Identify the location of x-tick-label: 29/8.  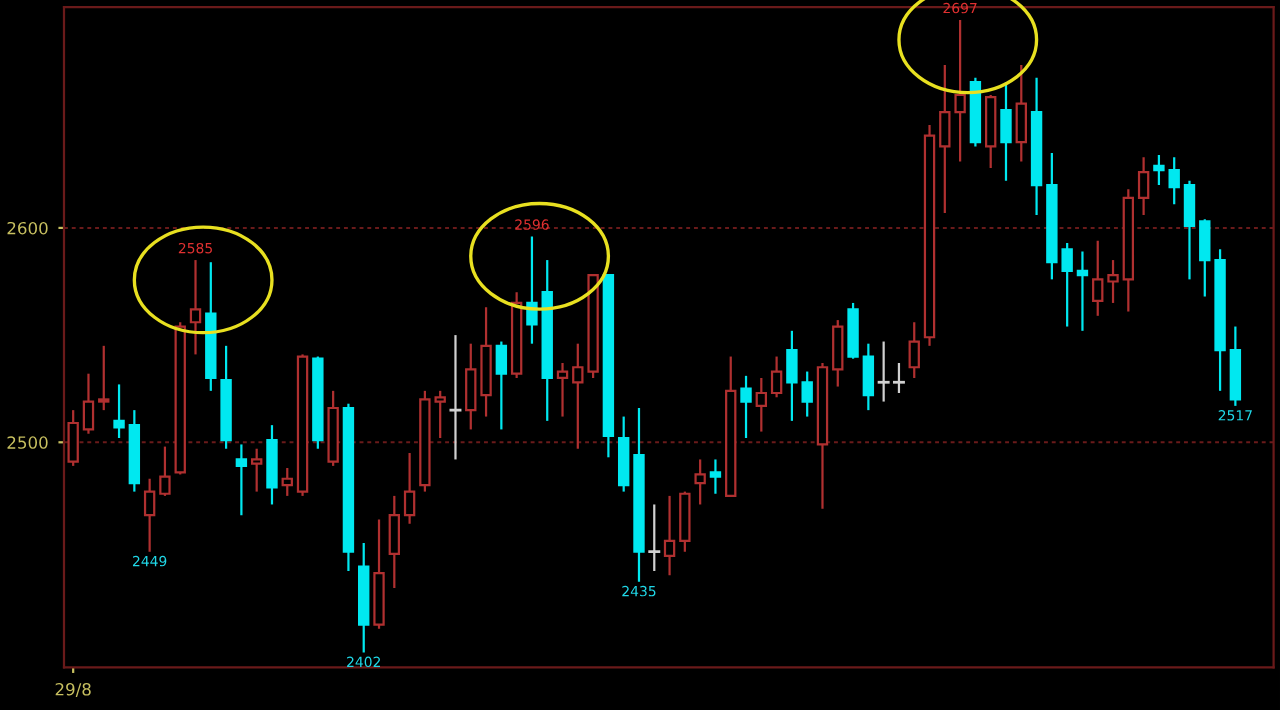
(73, 689).